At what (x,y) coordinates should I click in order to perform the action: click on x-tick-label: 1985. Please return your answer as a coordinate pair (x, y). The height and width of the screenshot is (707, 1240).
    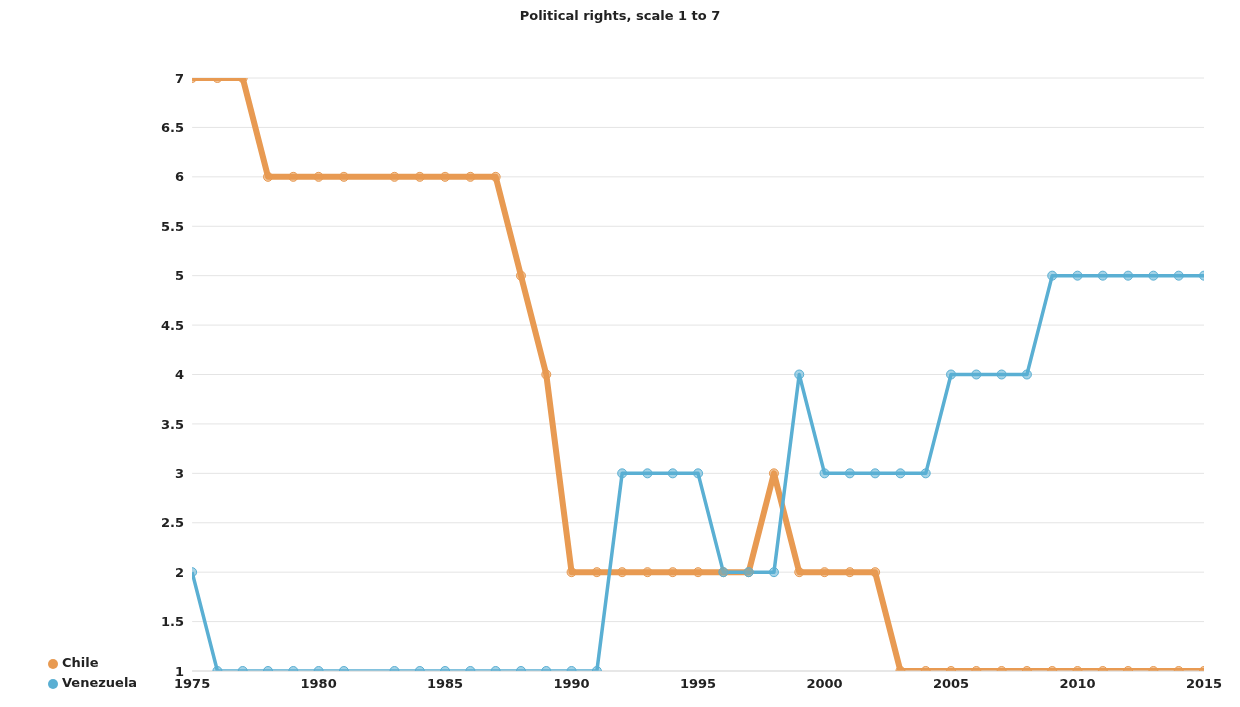
    Looking at the image, I should click on (445, 684).